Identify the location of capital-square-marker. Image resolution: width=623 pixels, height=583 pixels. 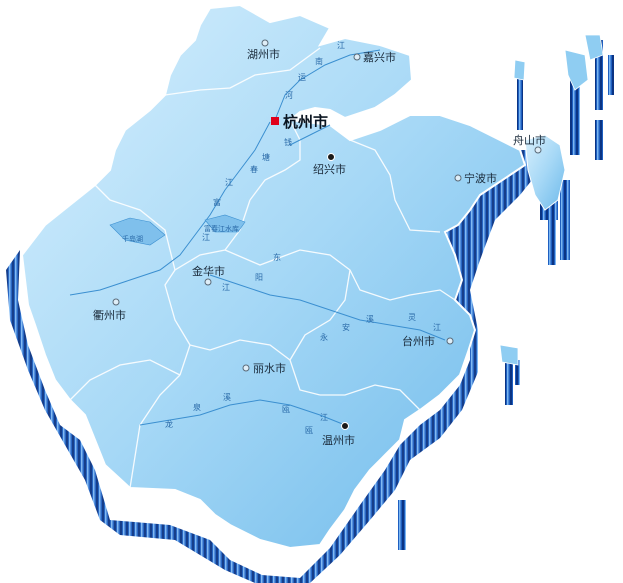
(275, 121).